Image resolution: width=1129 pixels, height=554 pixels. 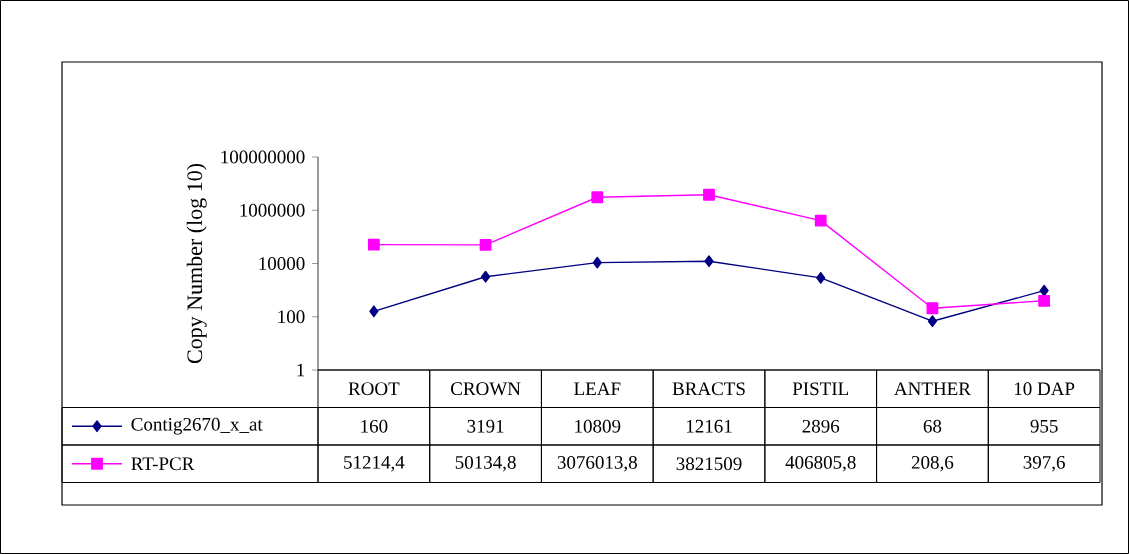 I want to click on x-tick-label: ANTHER, so click(x=932, y=389).